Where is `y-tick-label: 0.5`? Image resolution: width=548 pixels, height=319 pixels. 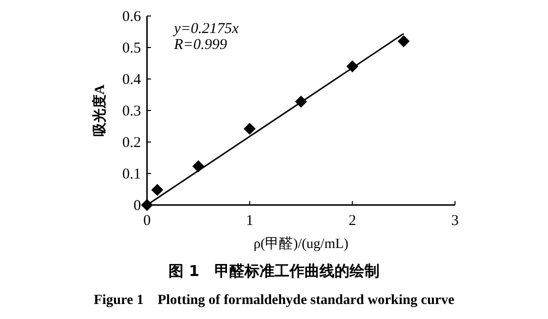 y-tick-label: 0.5 is located at coordinates (131, 48).